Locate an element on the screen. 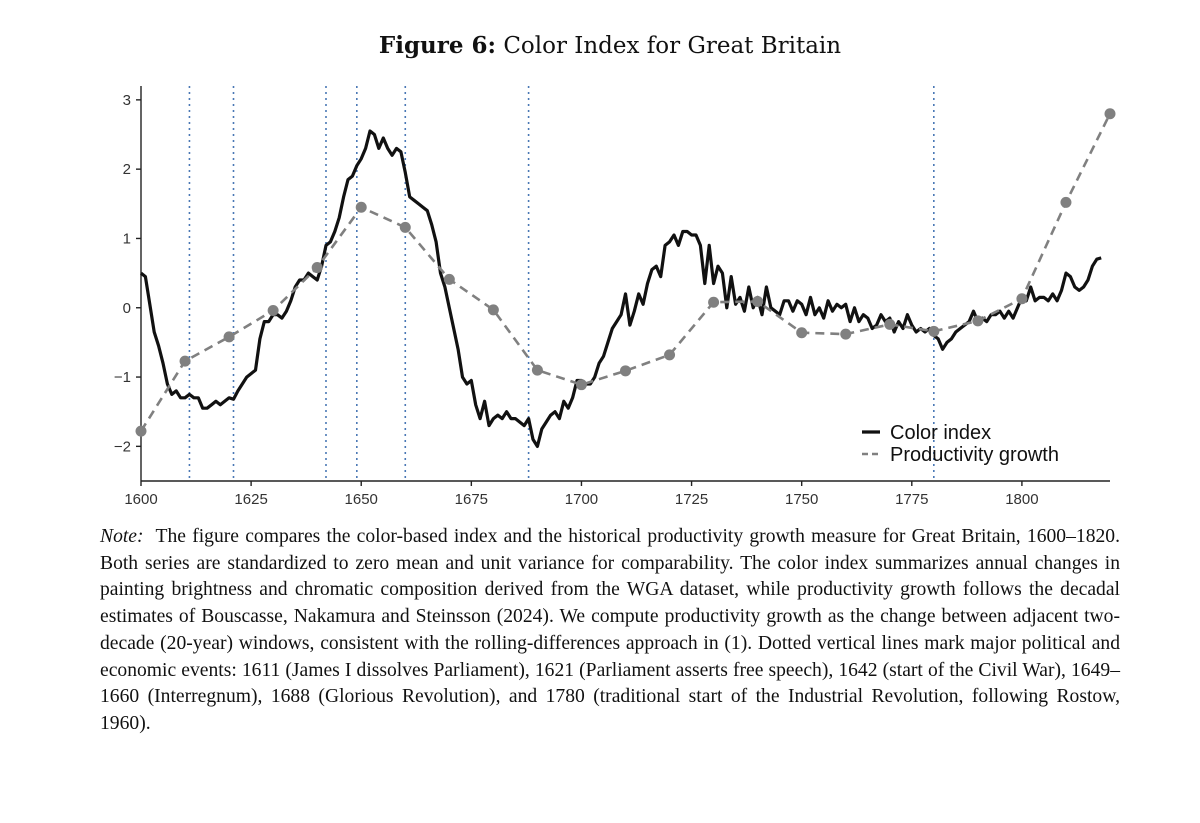 Image resolution: width=1200 pixels, height=823 pixels. x-tick-label: 1750 is located at coordinates (801, 499).